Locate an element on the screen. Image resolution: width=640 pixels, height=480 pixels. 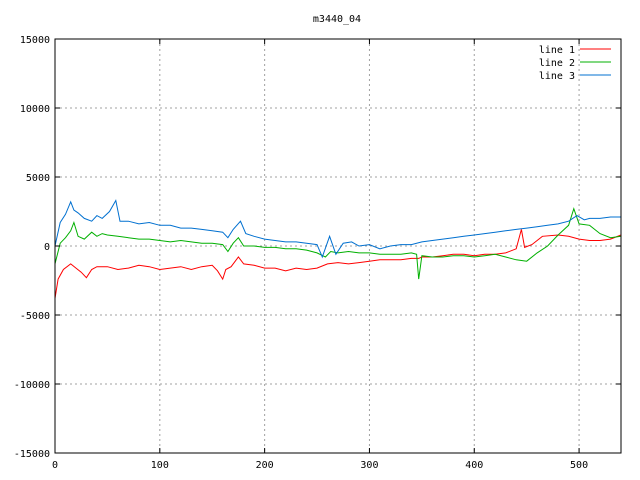
legend-label-3: line 3 is located at coordinates (557, 76).